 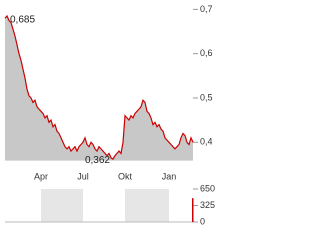 What do you see at coordinates (169, 176) in the screenshot?
I see `x-tick-label: Jan` at bounding box center [169, 176].